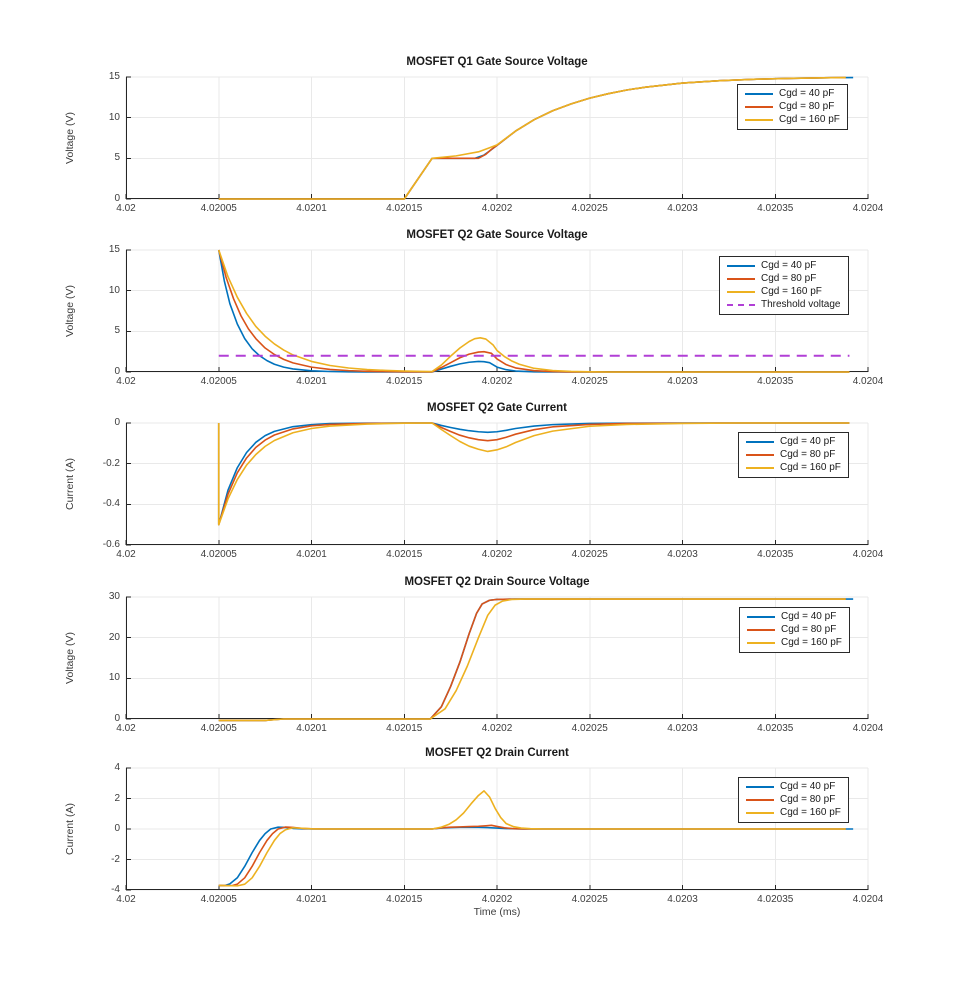 This screenshot has width=959, height=1005. Describe the element at coordinates (111, 544) in the screenshot. I see `y-tick-label: -0.6` at that location.